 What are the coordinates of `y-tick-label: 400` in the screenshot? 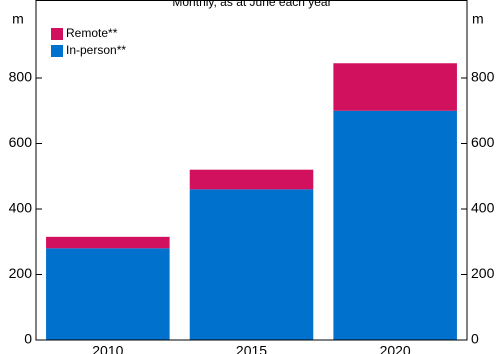 It's located at (21, 208).